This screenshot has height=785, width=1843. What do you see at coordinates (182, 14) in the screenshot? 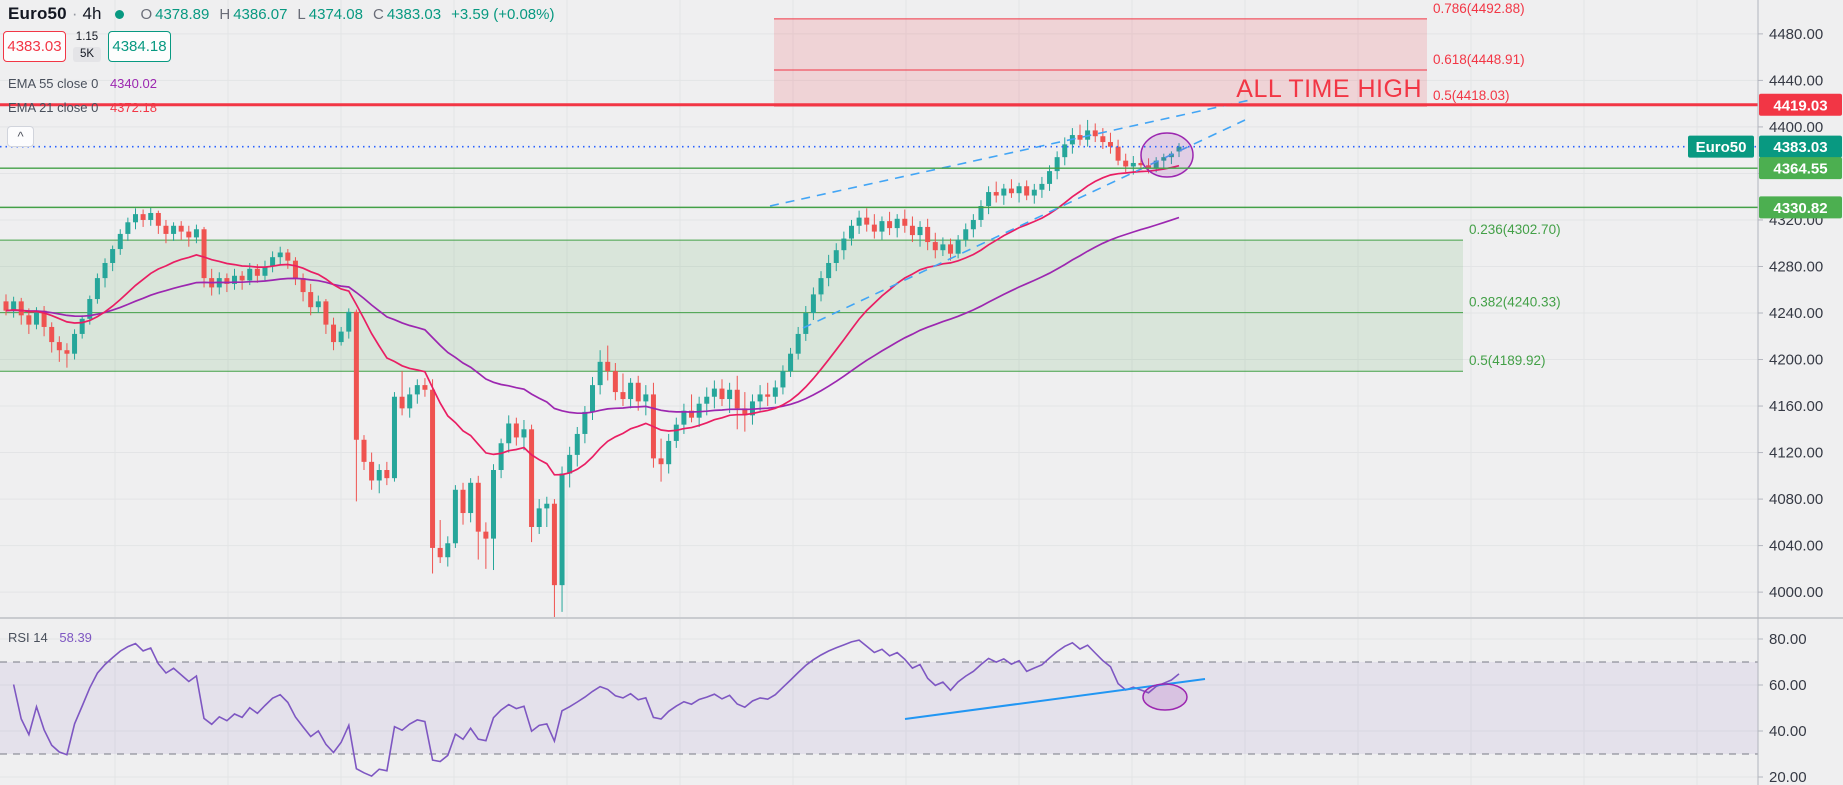
I see `open-value: 4378.89` at bounding box center [182, 14].